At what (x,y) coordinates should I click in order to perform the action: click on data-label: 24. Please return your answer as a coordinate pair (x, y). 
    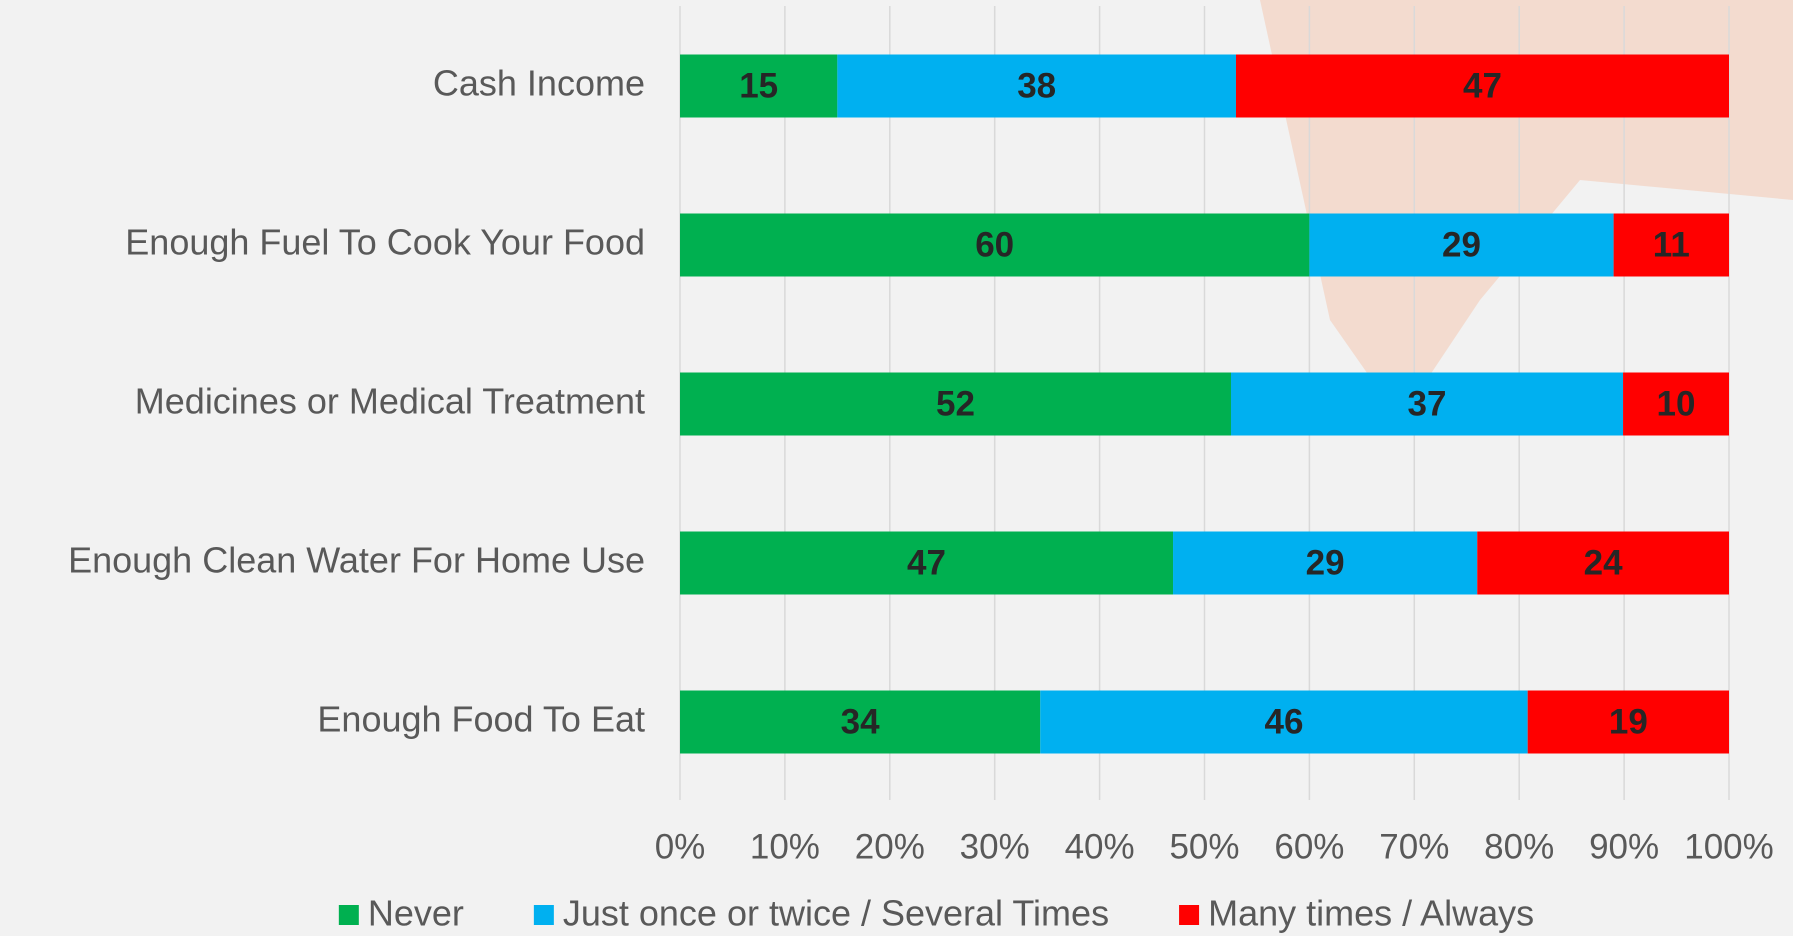
    Looking at the image, I should click on (1603, 562).